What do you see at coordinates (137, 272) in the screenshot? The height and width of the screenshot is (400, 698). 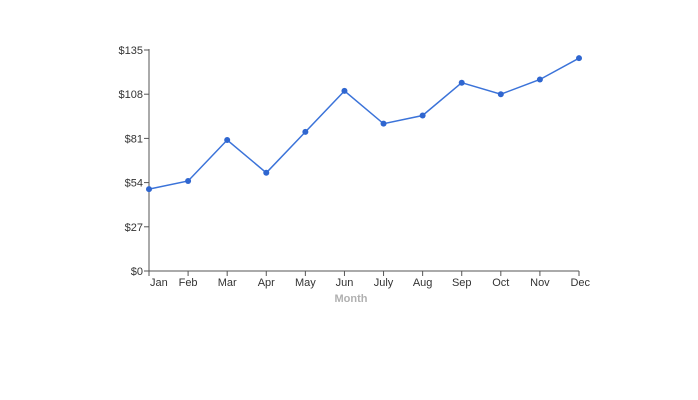 I see `y-tick-label: $0` at bounding box center [137, 272].